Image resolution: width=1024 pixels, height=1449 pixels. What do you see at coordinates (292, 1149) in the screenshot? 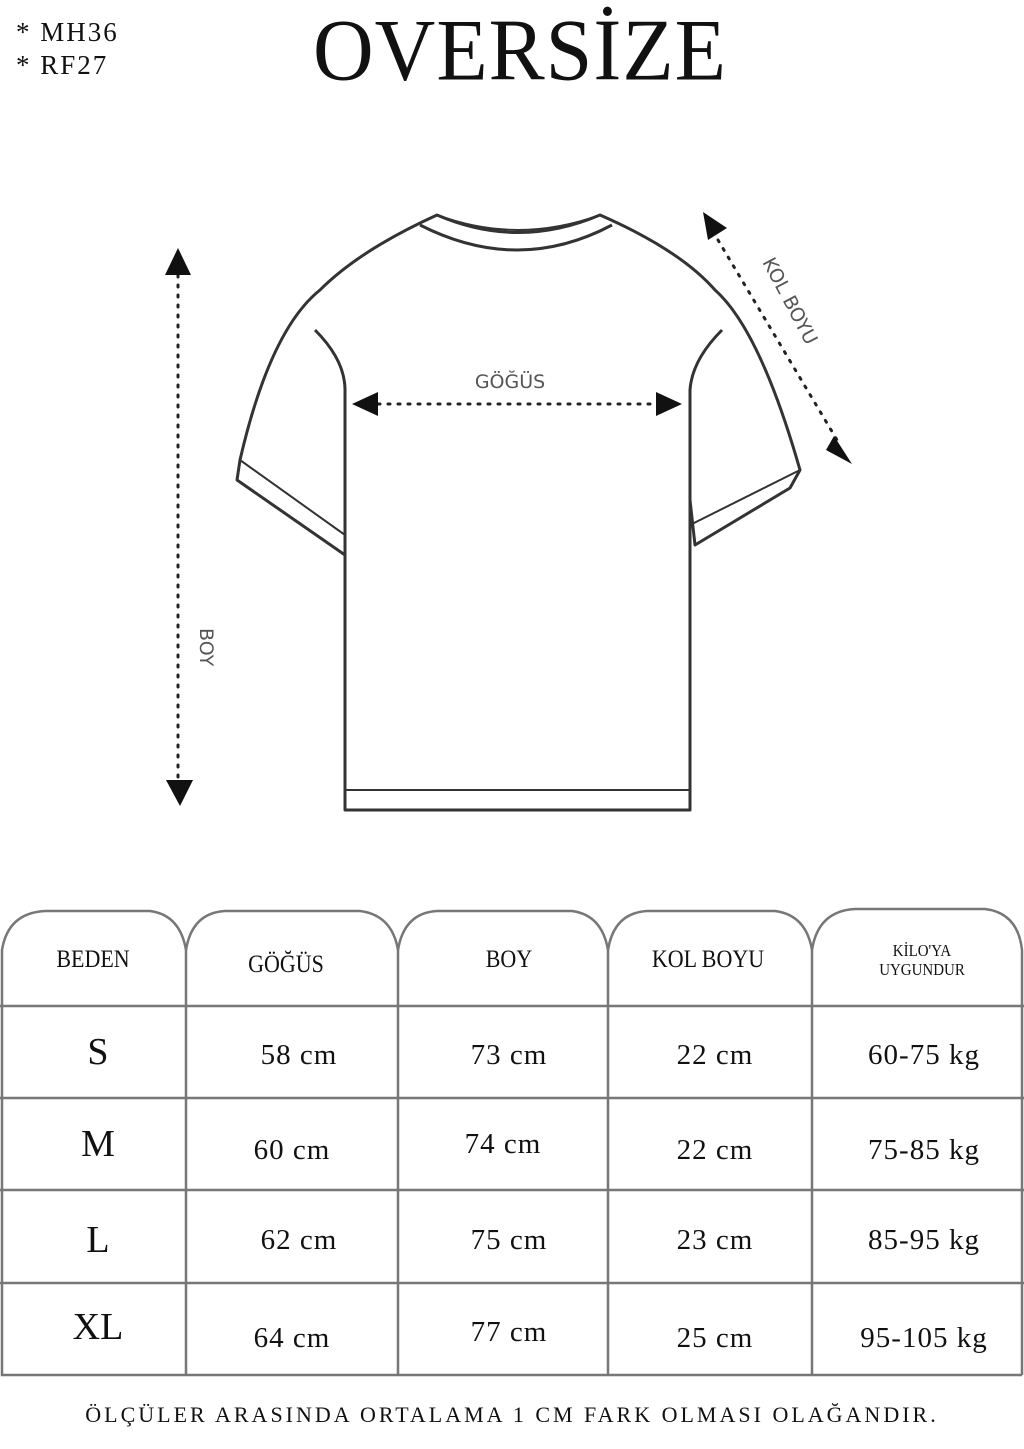
I see `cell-chest: 60 cm` at bounding box center [292, 1149].